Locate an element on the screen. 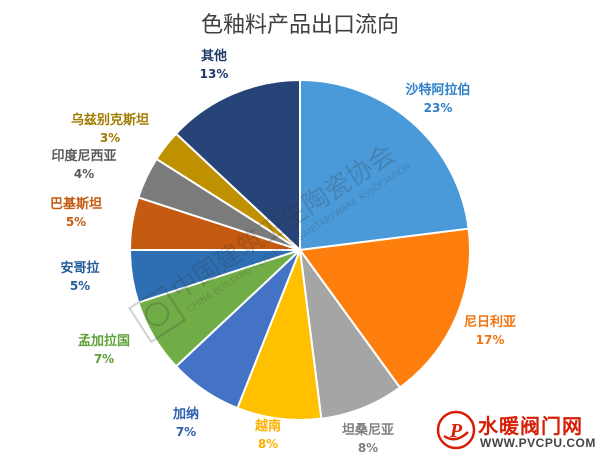 This screenshot has width=600, height=461. slice-category-label: 越南 is located at coordinates (267, 426).